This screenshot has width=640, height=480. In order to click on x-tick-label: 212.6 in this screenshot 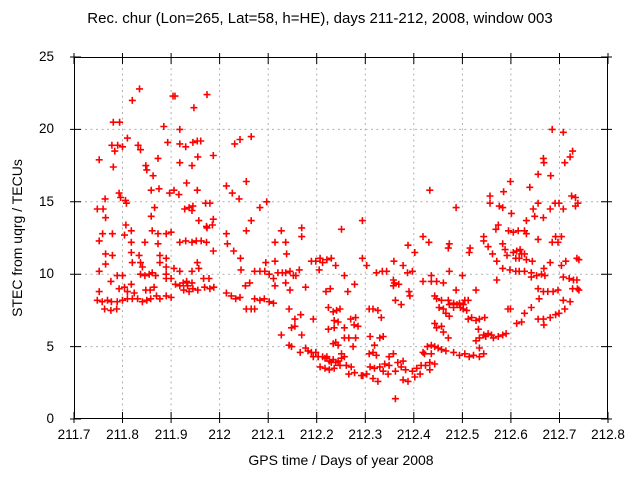, I will do `click(511, 434)`.